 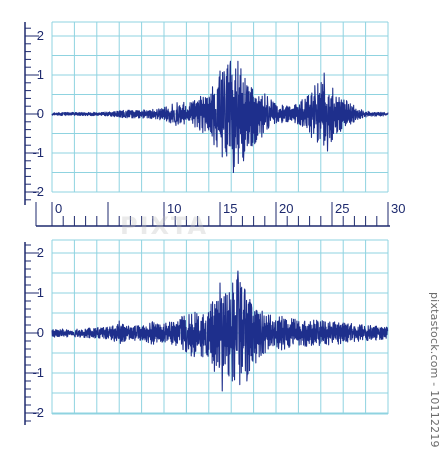 What do you see at coordinates (342, 208) in the screenshot?
I see `x-tick-label: 25` at bounding box center [342, 208].